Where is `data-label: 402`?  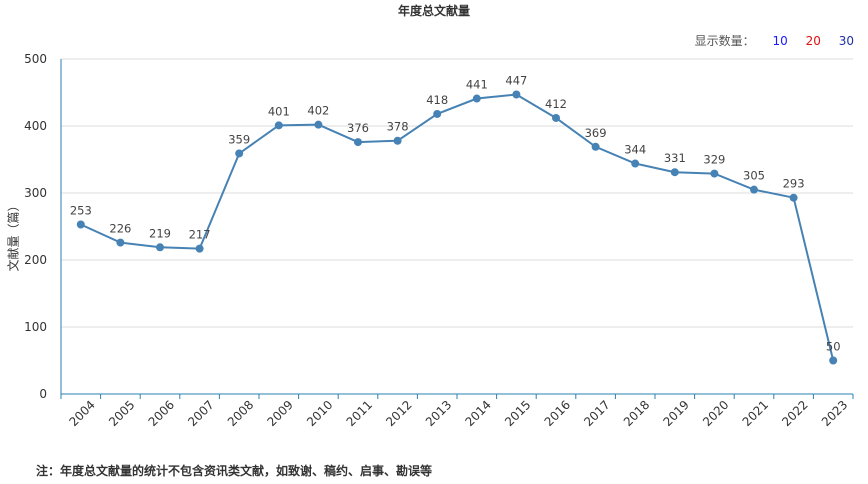
data-label: 402 is located at coordinates (318, 111).